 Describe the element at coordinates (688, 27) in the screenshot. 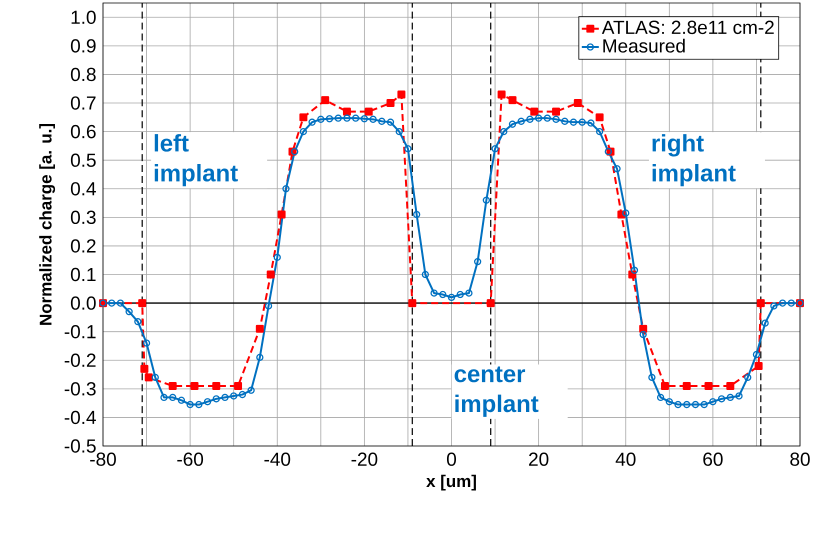

I see `legend-label: ATLAS: 2.8e11 cm-2` at that location.